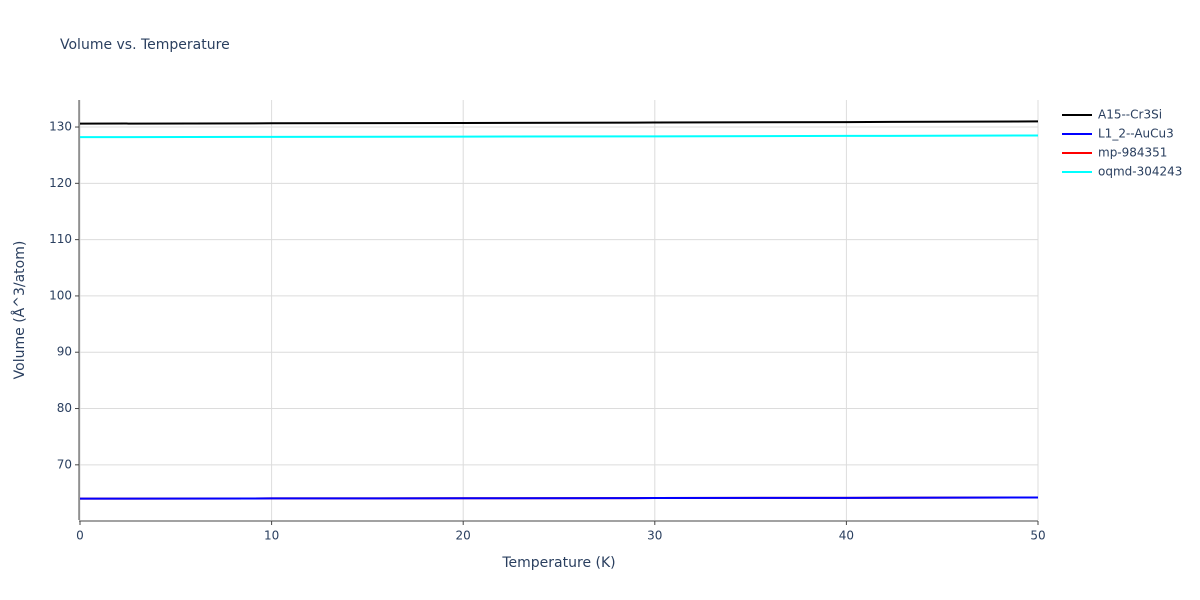 This screenshot has width=1200, height=600. What do you see at coordinates (463, 536) in the screenshot?
I see `x-tick-label: 20` at bounding box center [463, 536].